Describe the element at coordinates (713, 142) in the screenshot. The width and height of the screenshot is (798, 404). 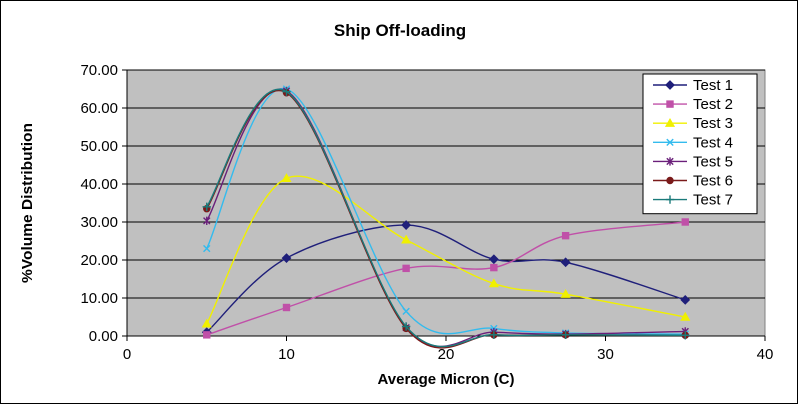
I see `legend-item-test-4-label: Test 4` at that location.